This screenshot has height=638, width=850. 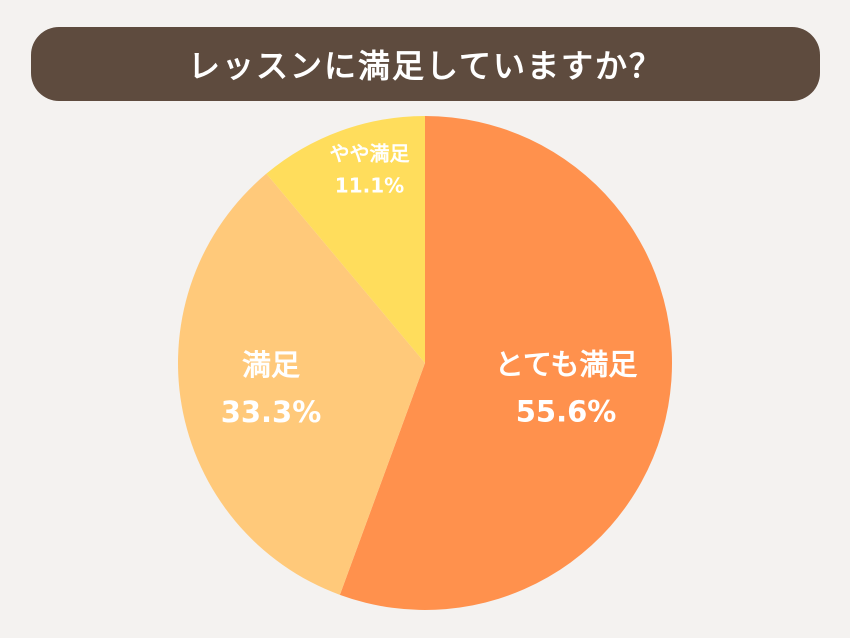 What do you see at coordinates (566, 412) in the screenshot?
I see `slice-very-satisfied-value: 55.6%` at bounding box center [566, 412].